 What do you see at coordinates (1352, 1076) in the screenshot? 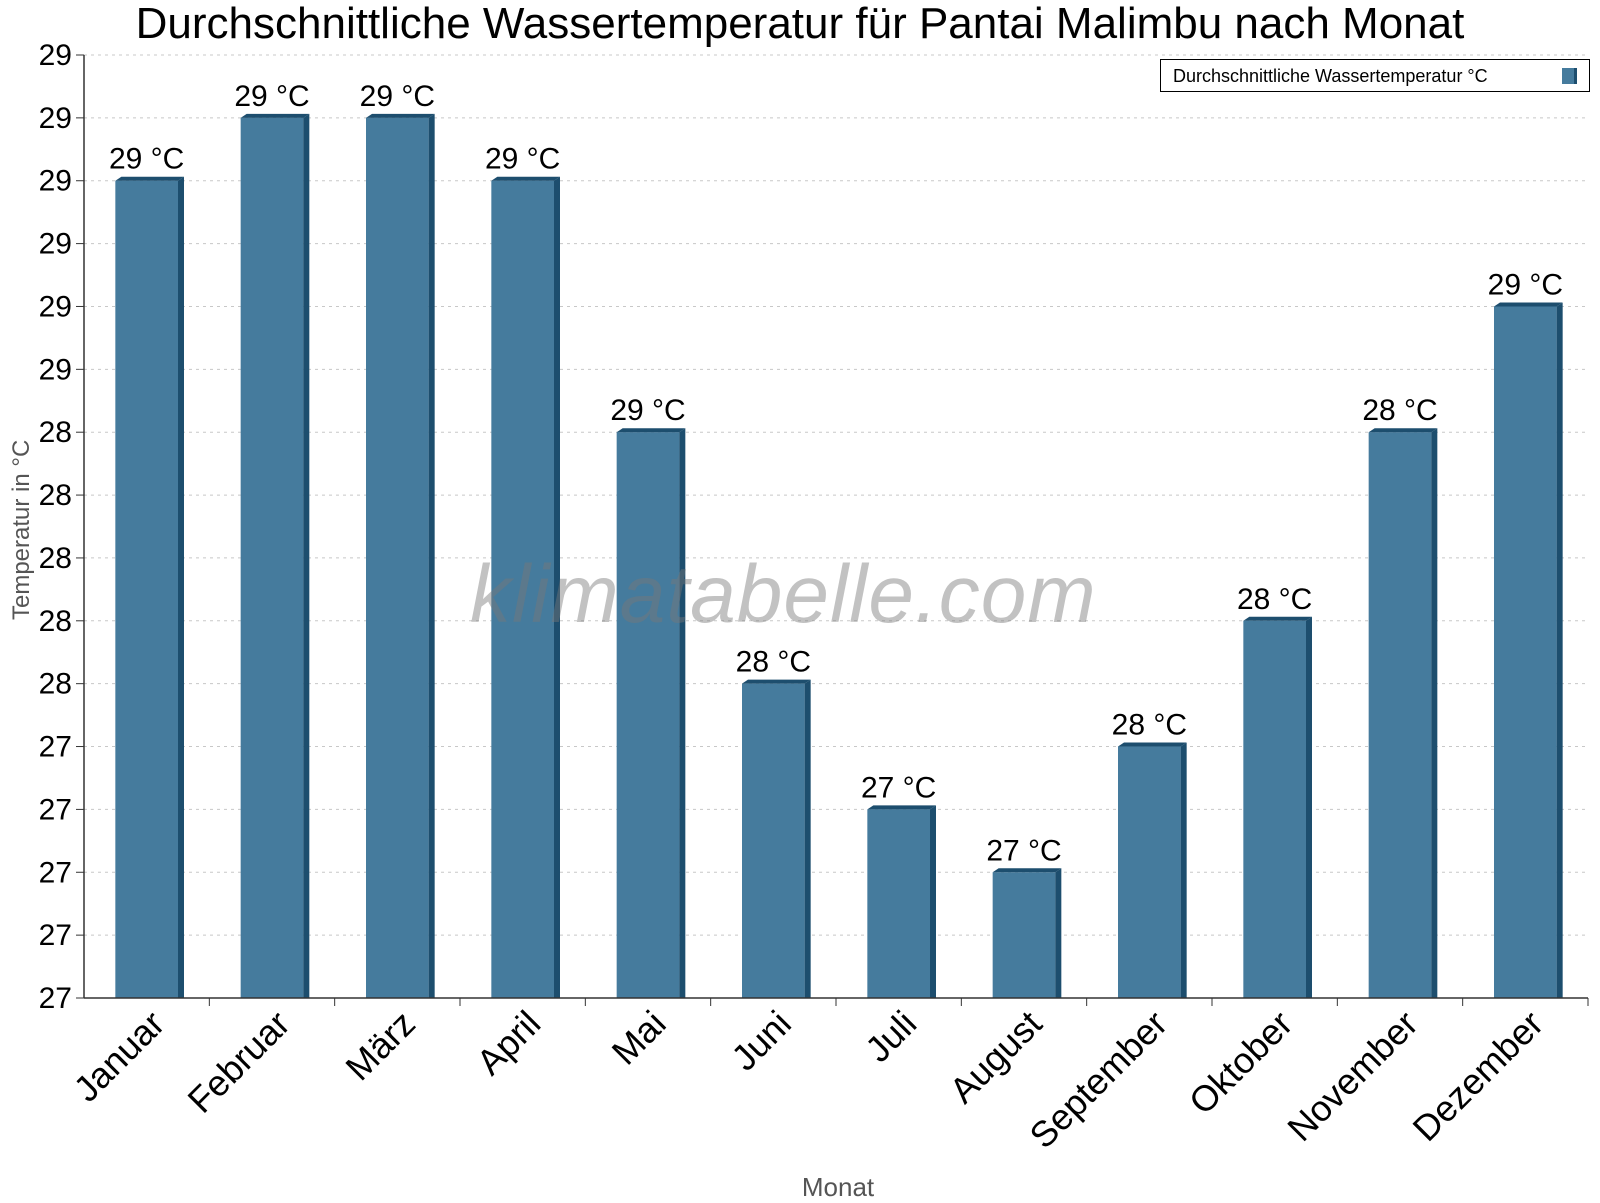
I see `x-tick-label: November` at bounding box center [1352, 1076].